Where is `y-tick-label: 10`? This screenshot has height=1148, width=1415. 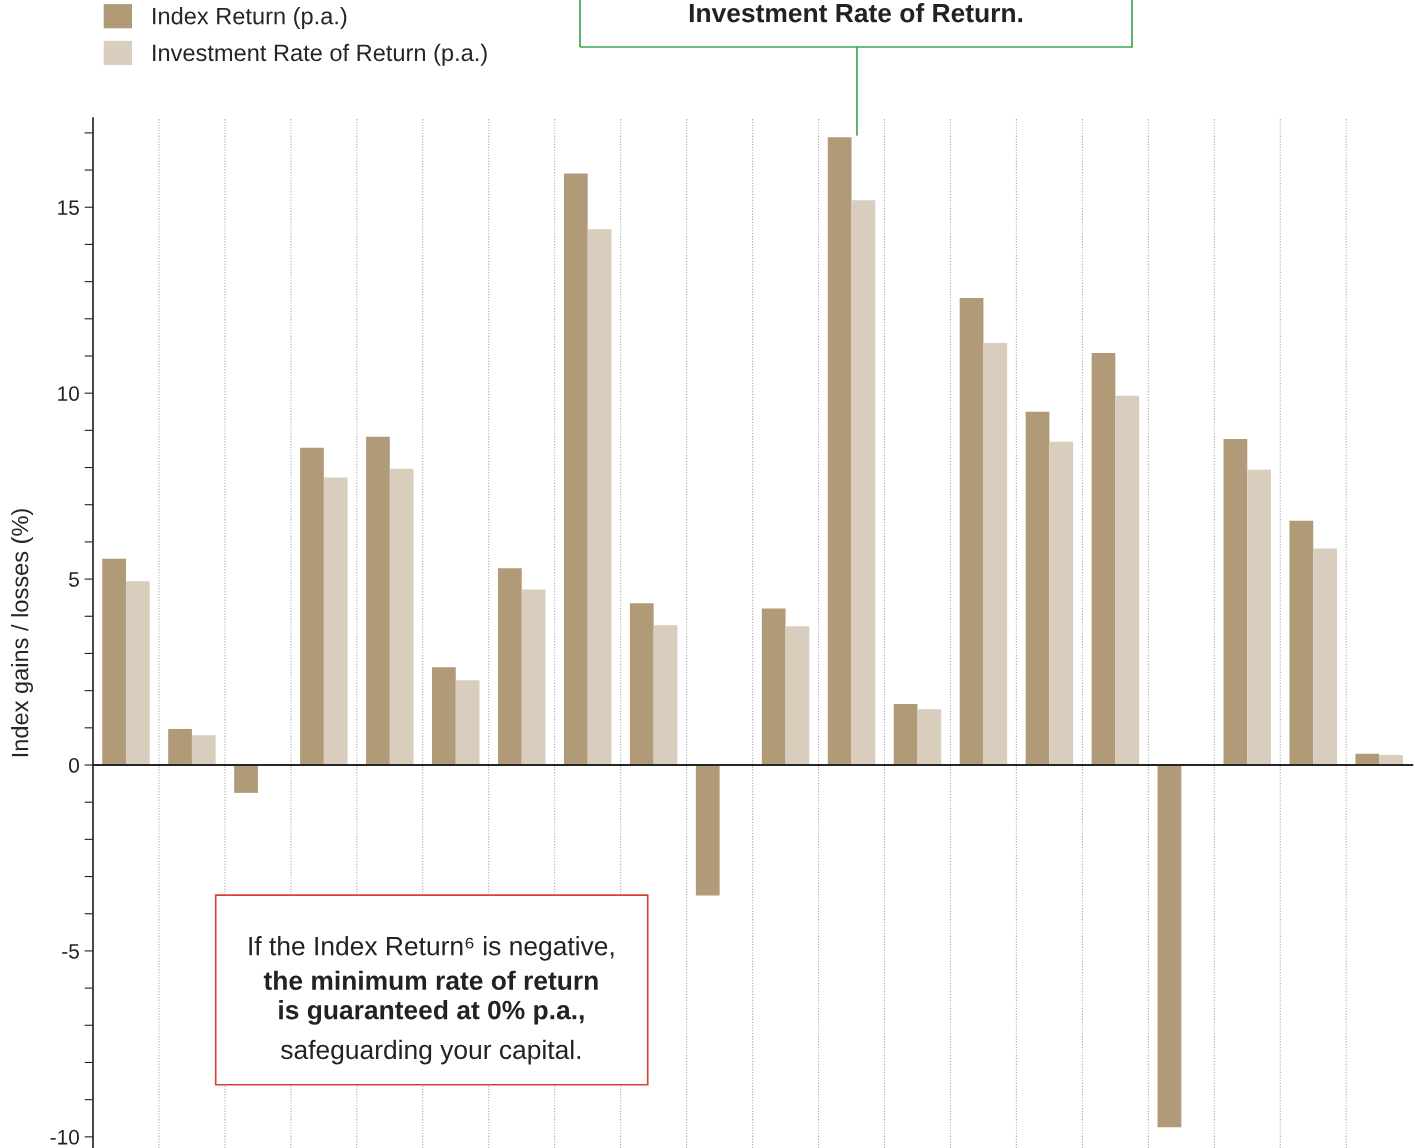
y-tick-label: 10 is located at coordinates (68, 393).